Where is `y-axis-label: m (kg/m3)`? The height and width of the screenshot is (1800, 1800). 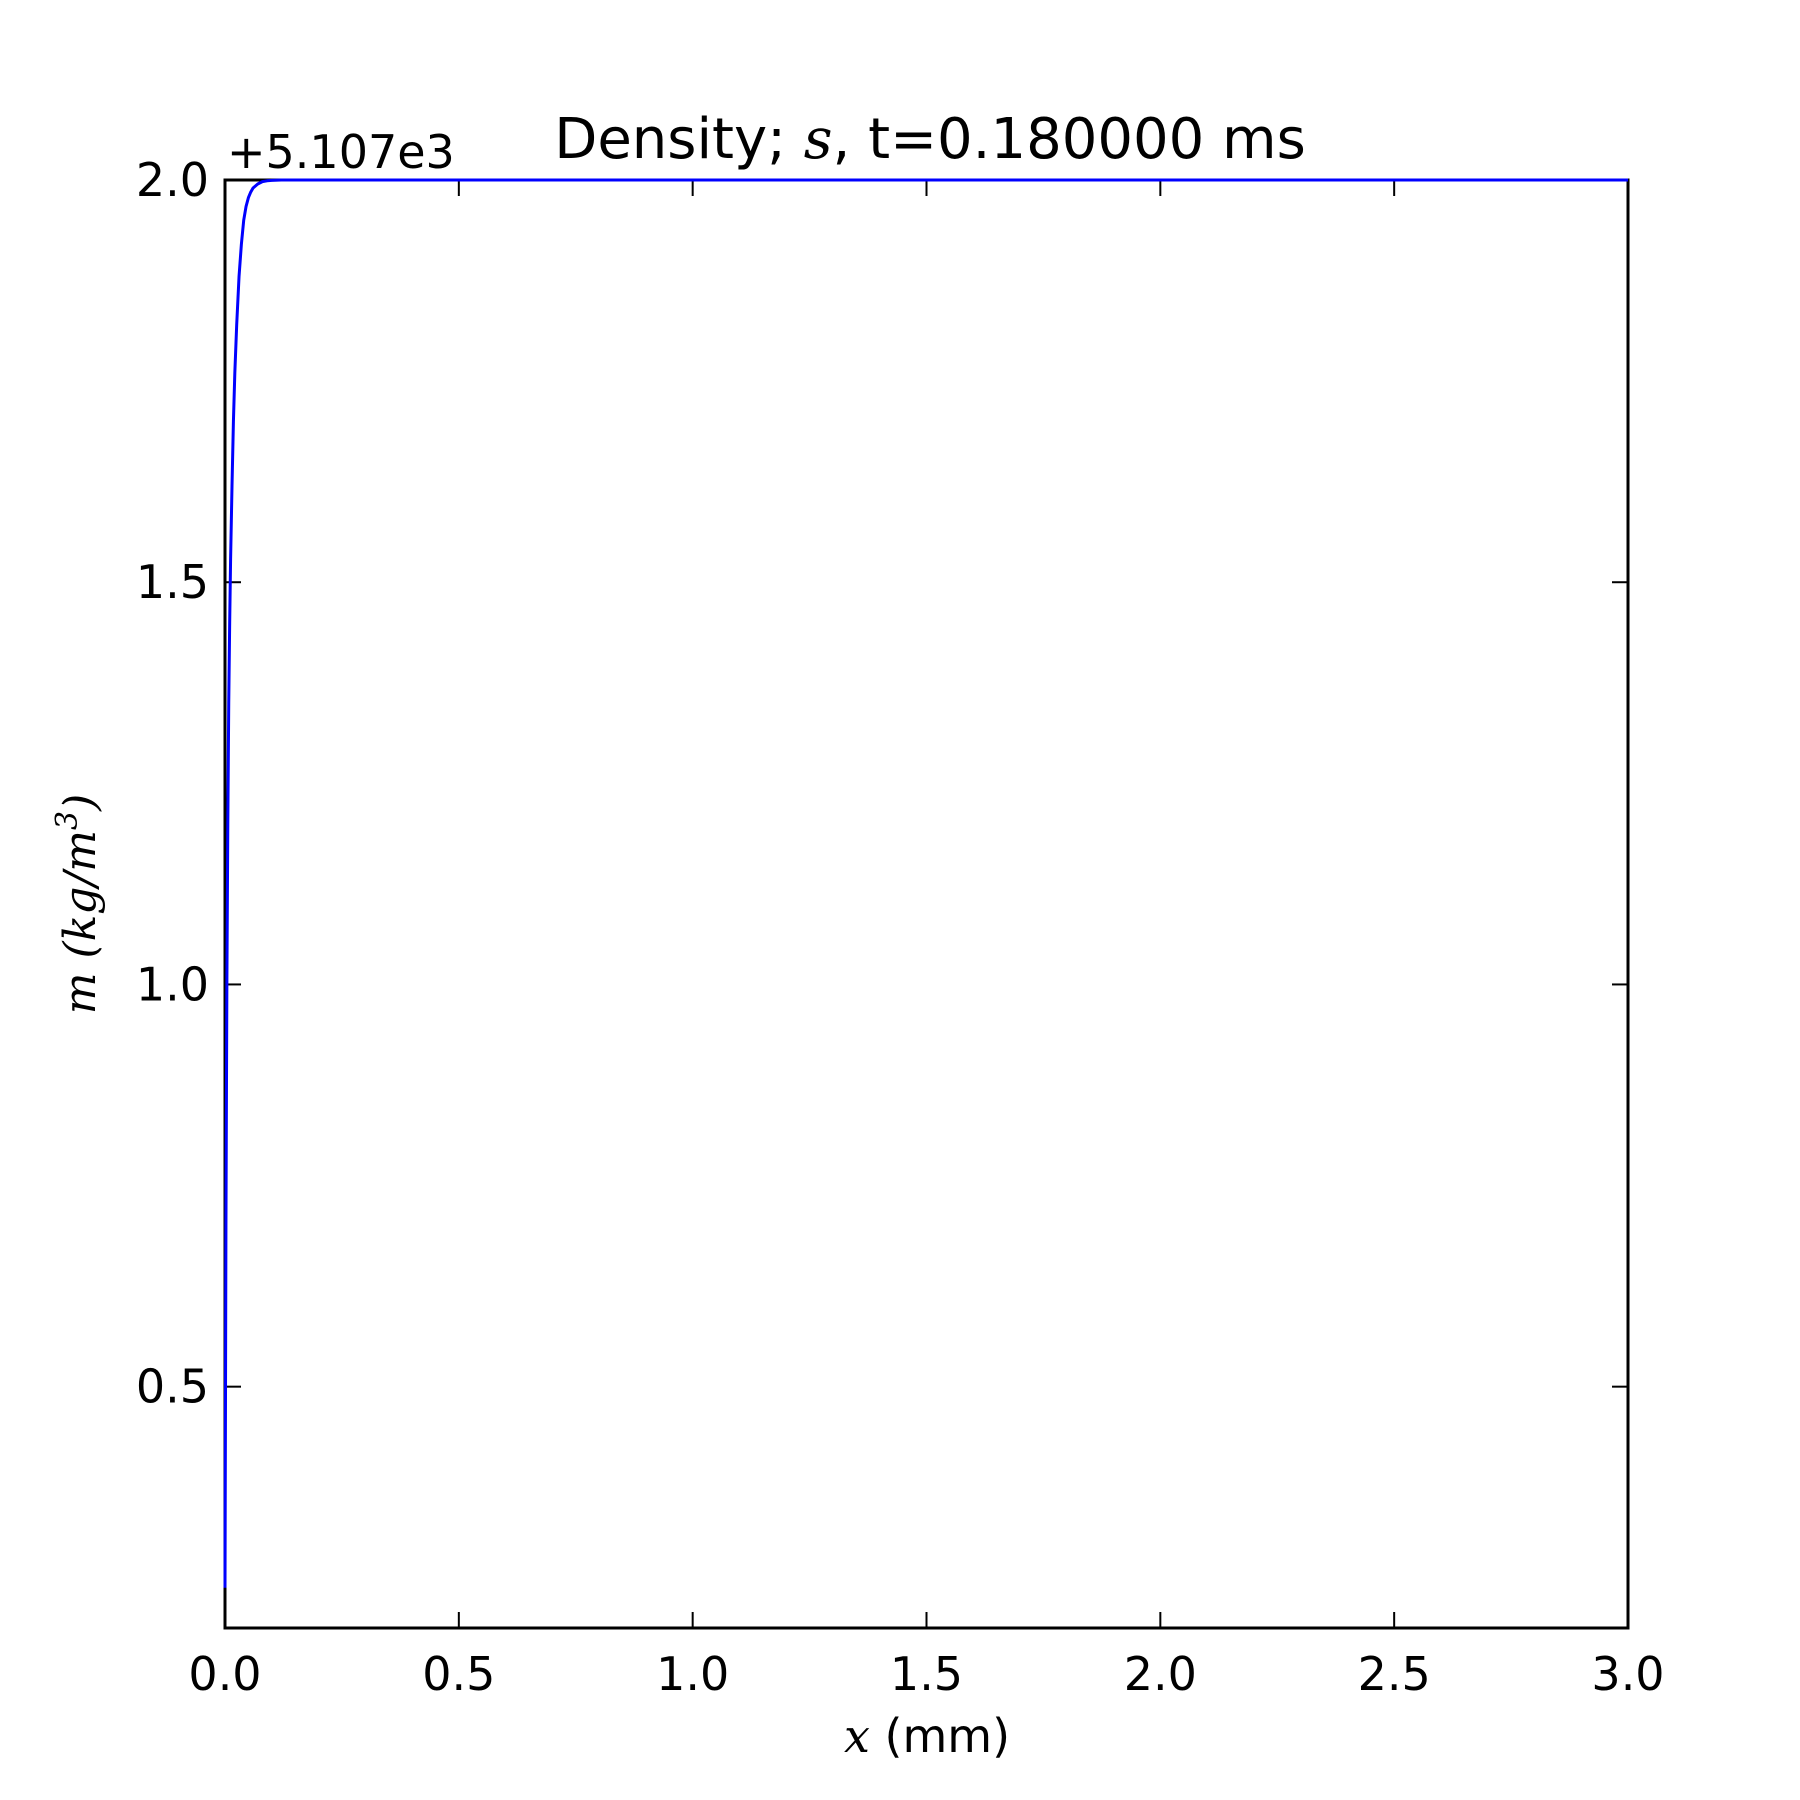 y-axis-label: m (kg/m3) is located at coordinates (78, 904).